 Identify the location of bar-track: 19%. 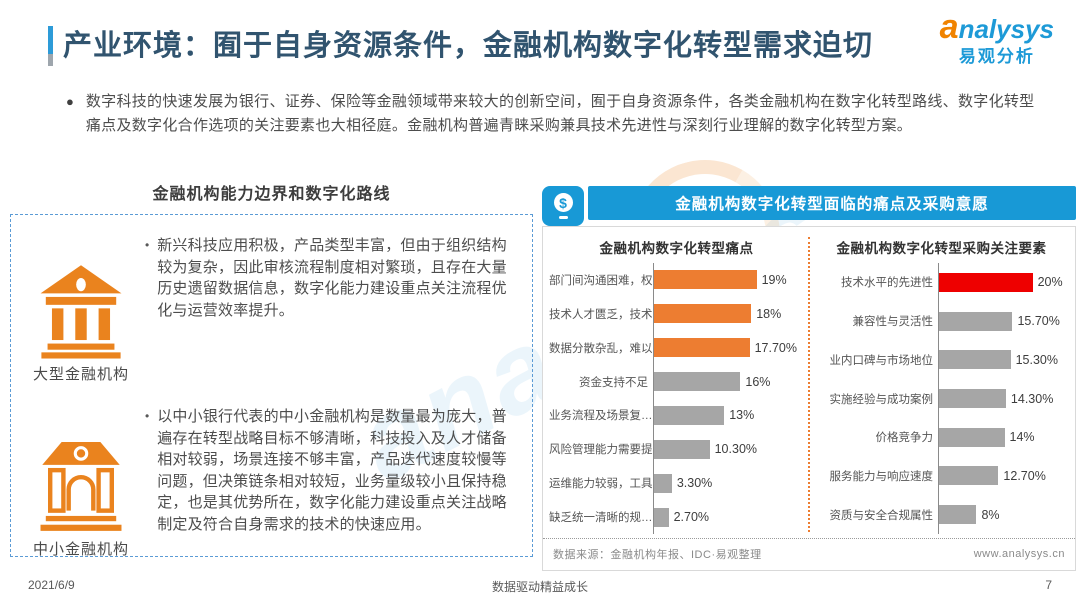
(728, 280).